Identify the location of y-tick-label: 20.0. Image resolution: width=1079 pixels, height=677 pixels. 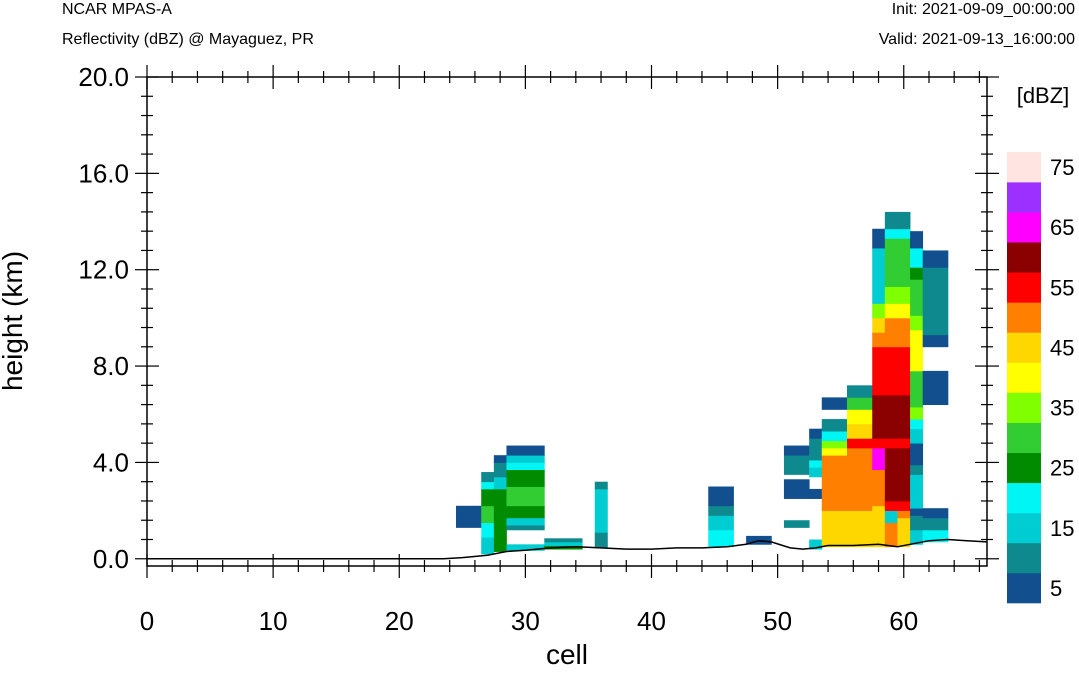
(103, 77).